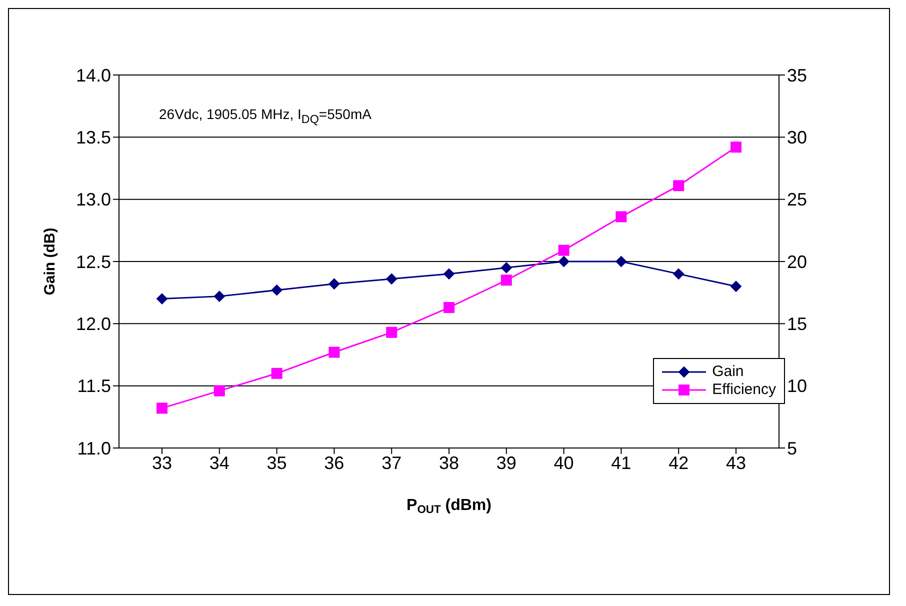 This screenshot has height=606, width=906. Describe the element at coordinates (797, 262) in the screenshot. I see `y2-tick-label: 20` at that location.